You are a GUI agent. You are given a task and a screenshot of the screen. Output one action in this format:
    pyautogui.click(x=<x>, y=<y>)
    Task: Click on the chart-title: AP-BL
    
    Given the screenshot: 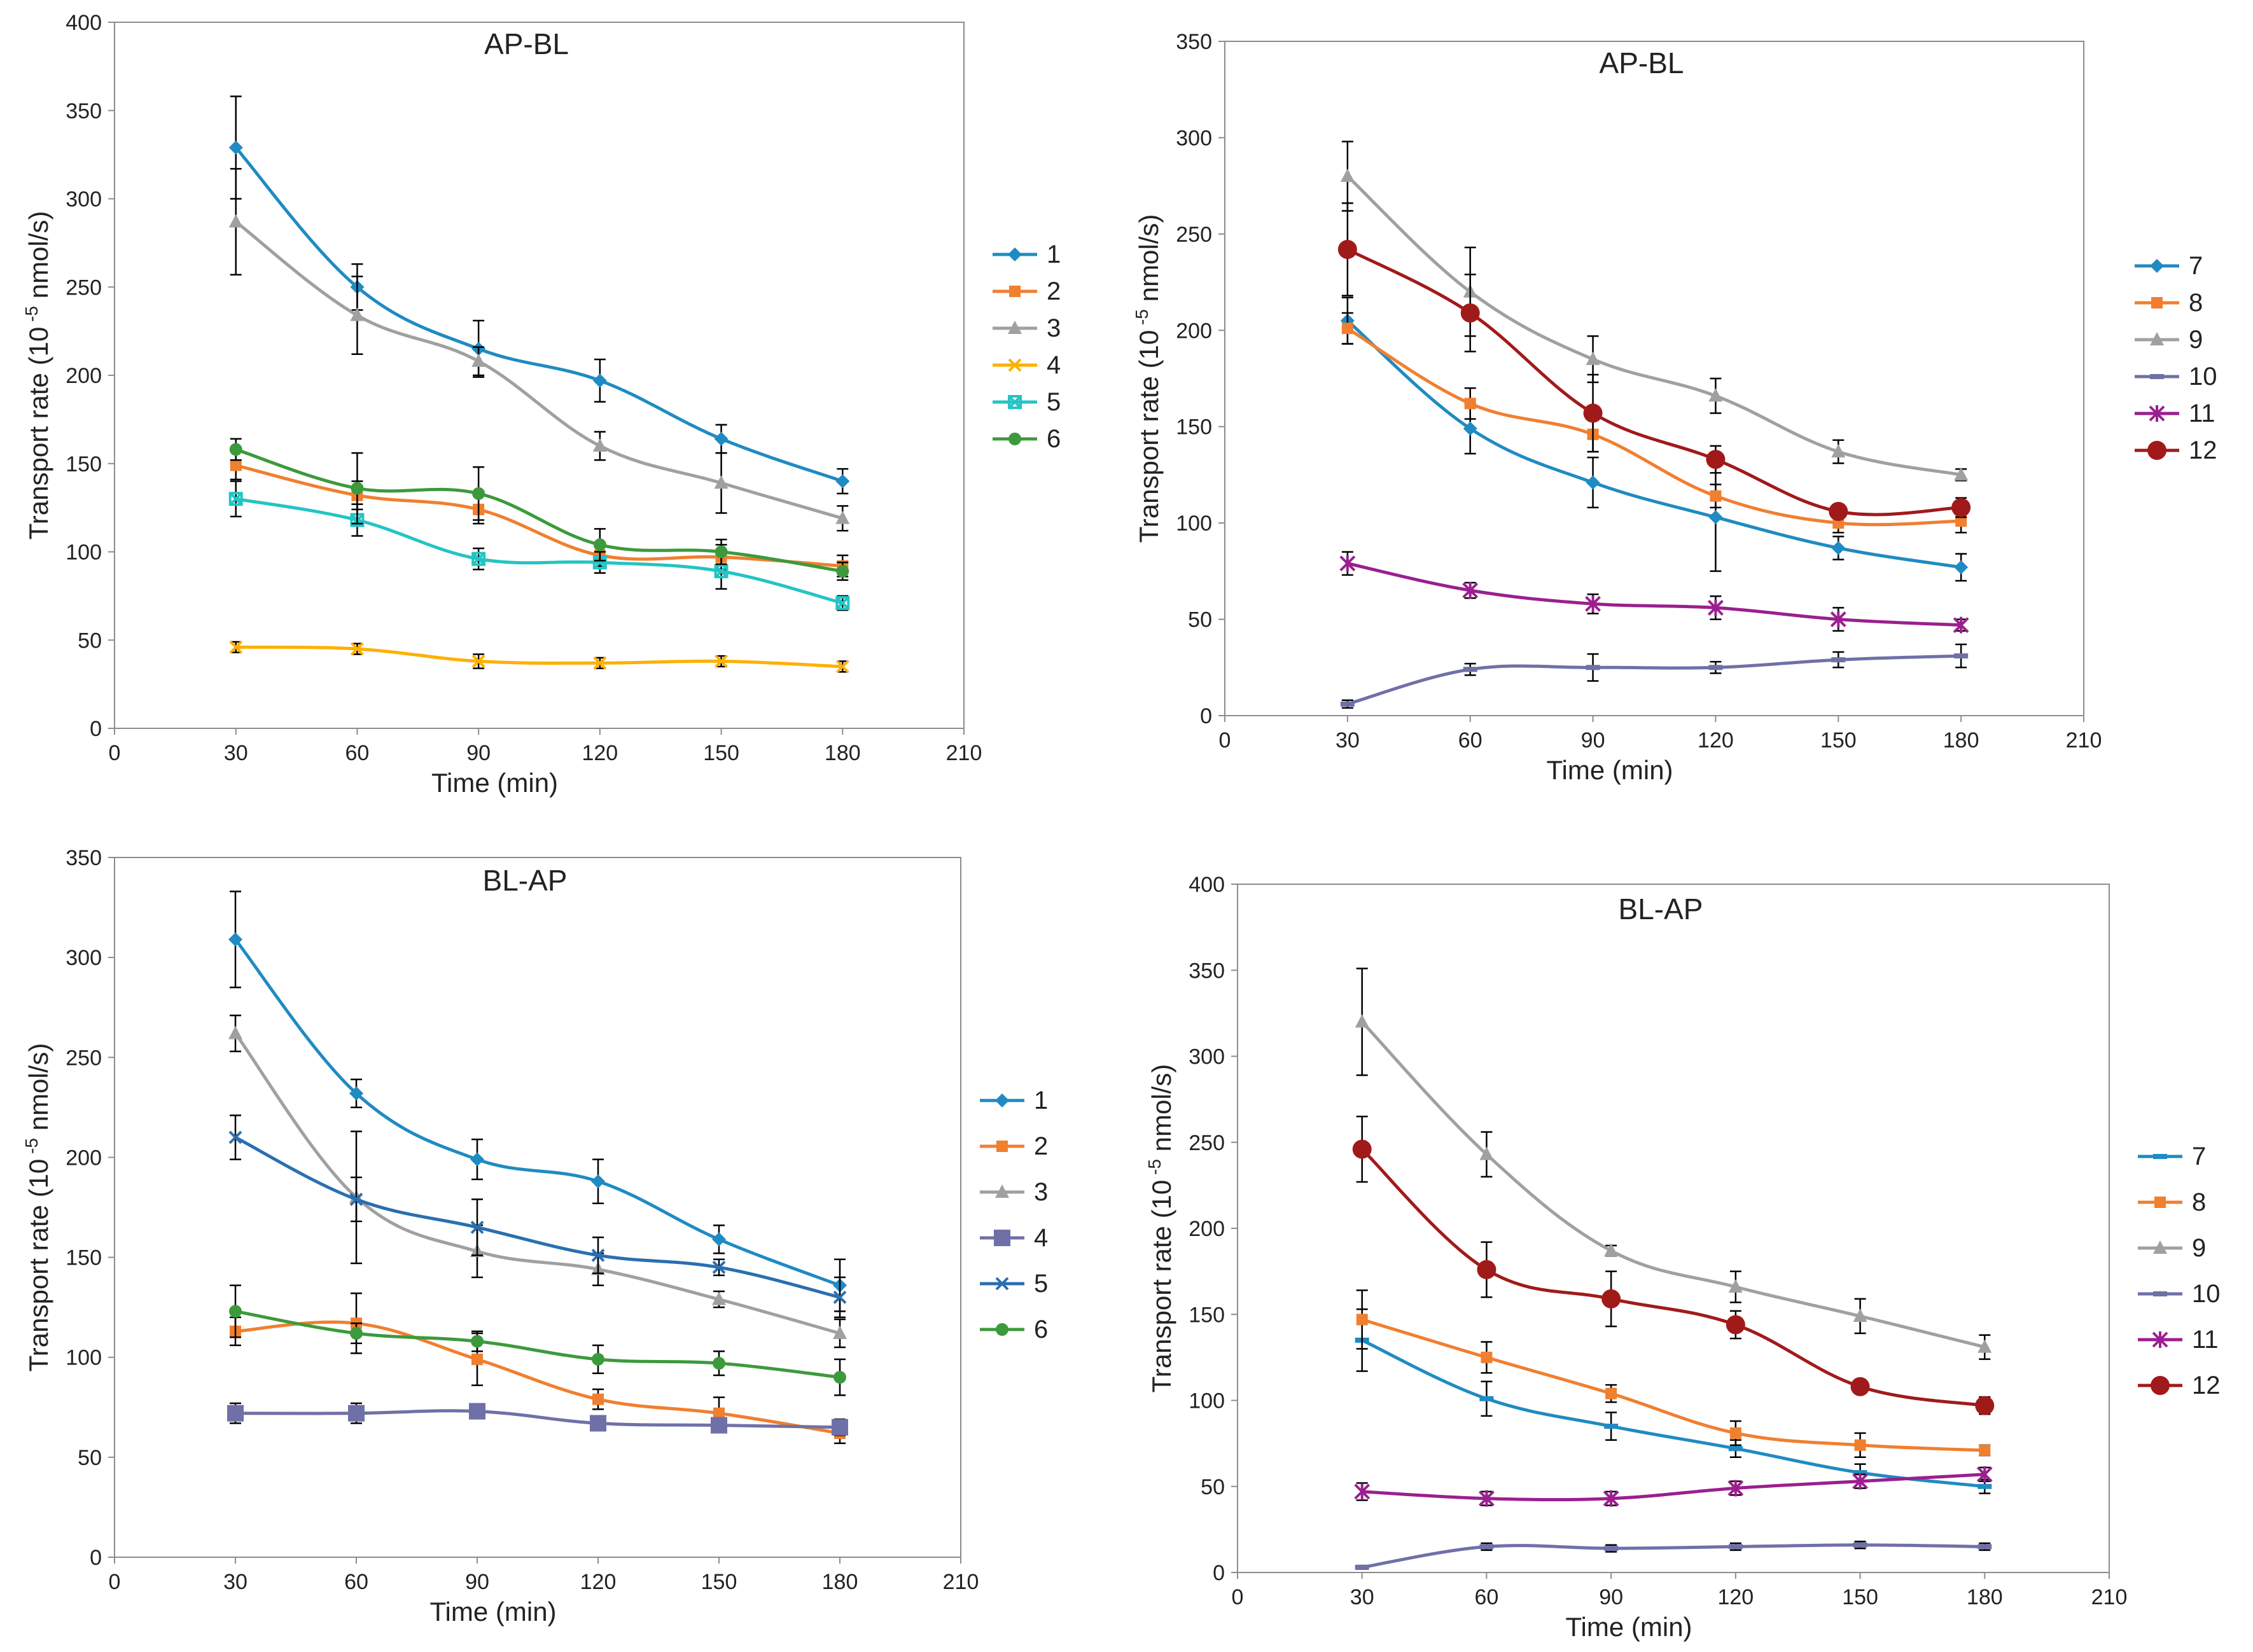 What is the action you would take?
    pyautogui.click(x=526, y=43)
    